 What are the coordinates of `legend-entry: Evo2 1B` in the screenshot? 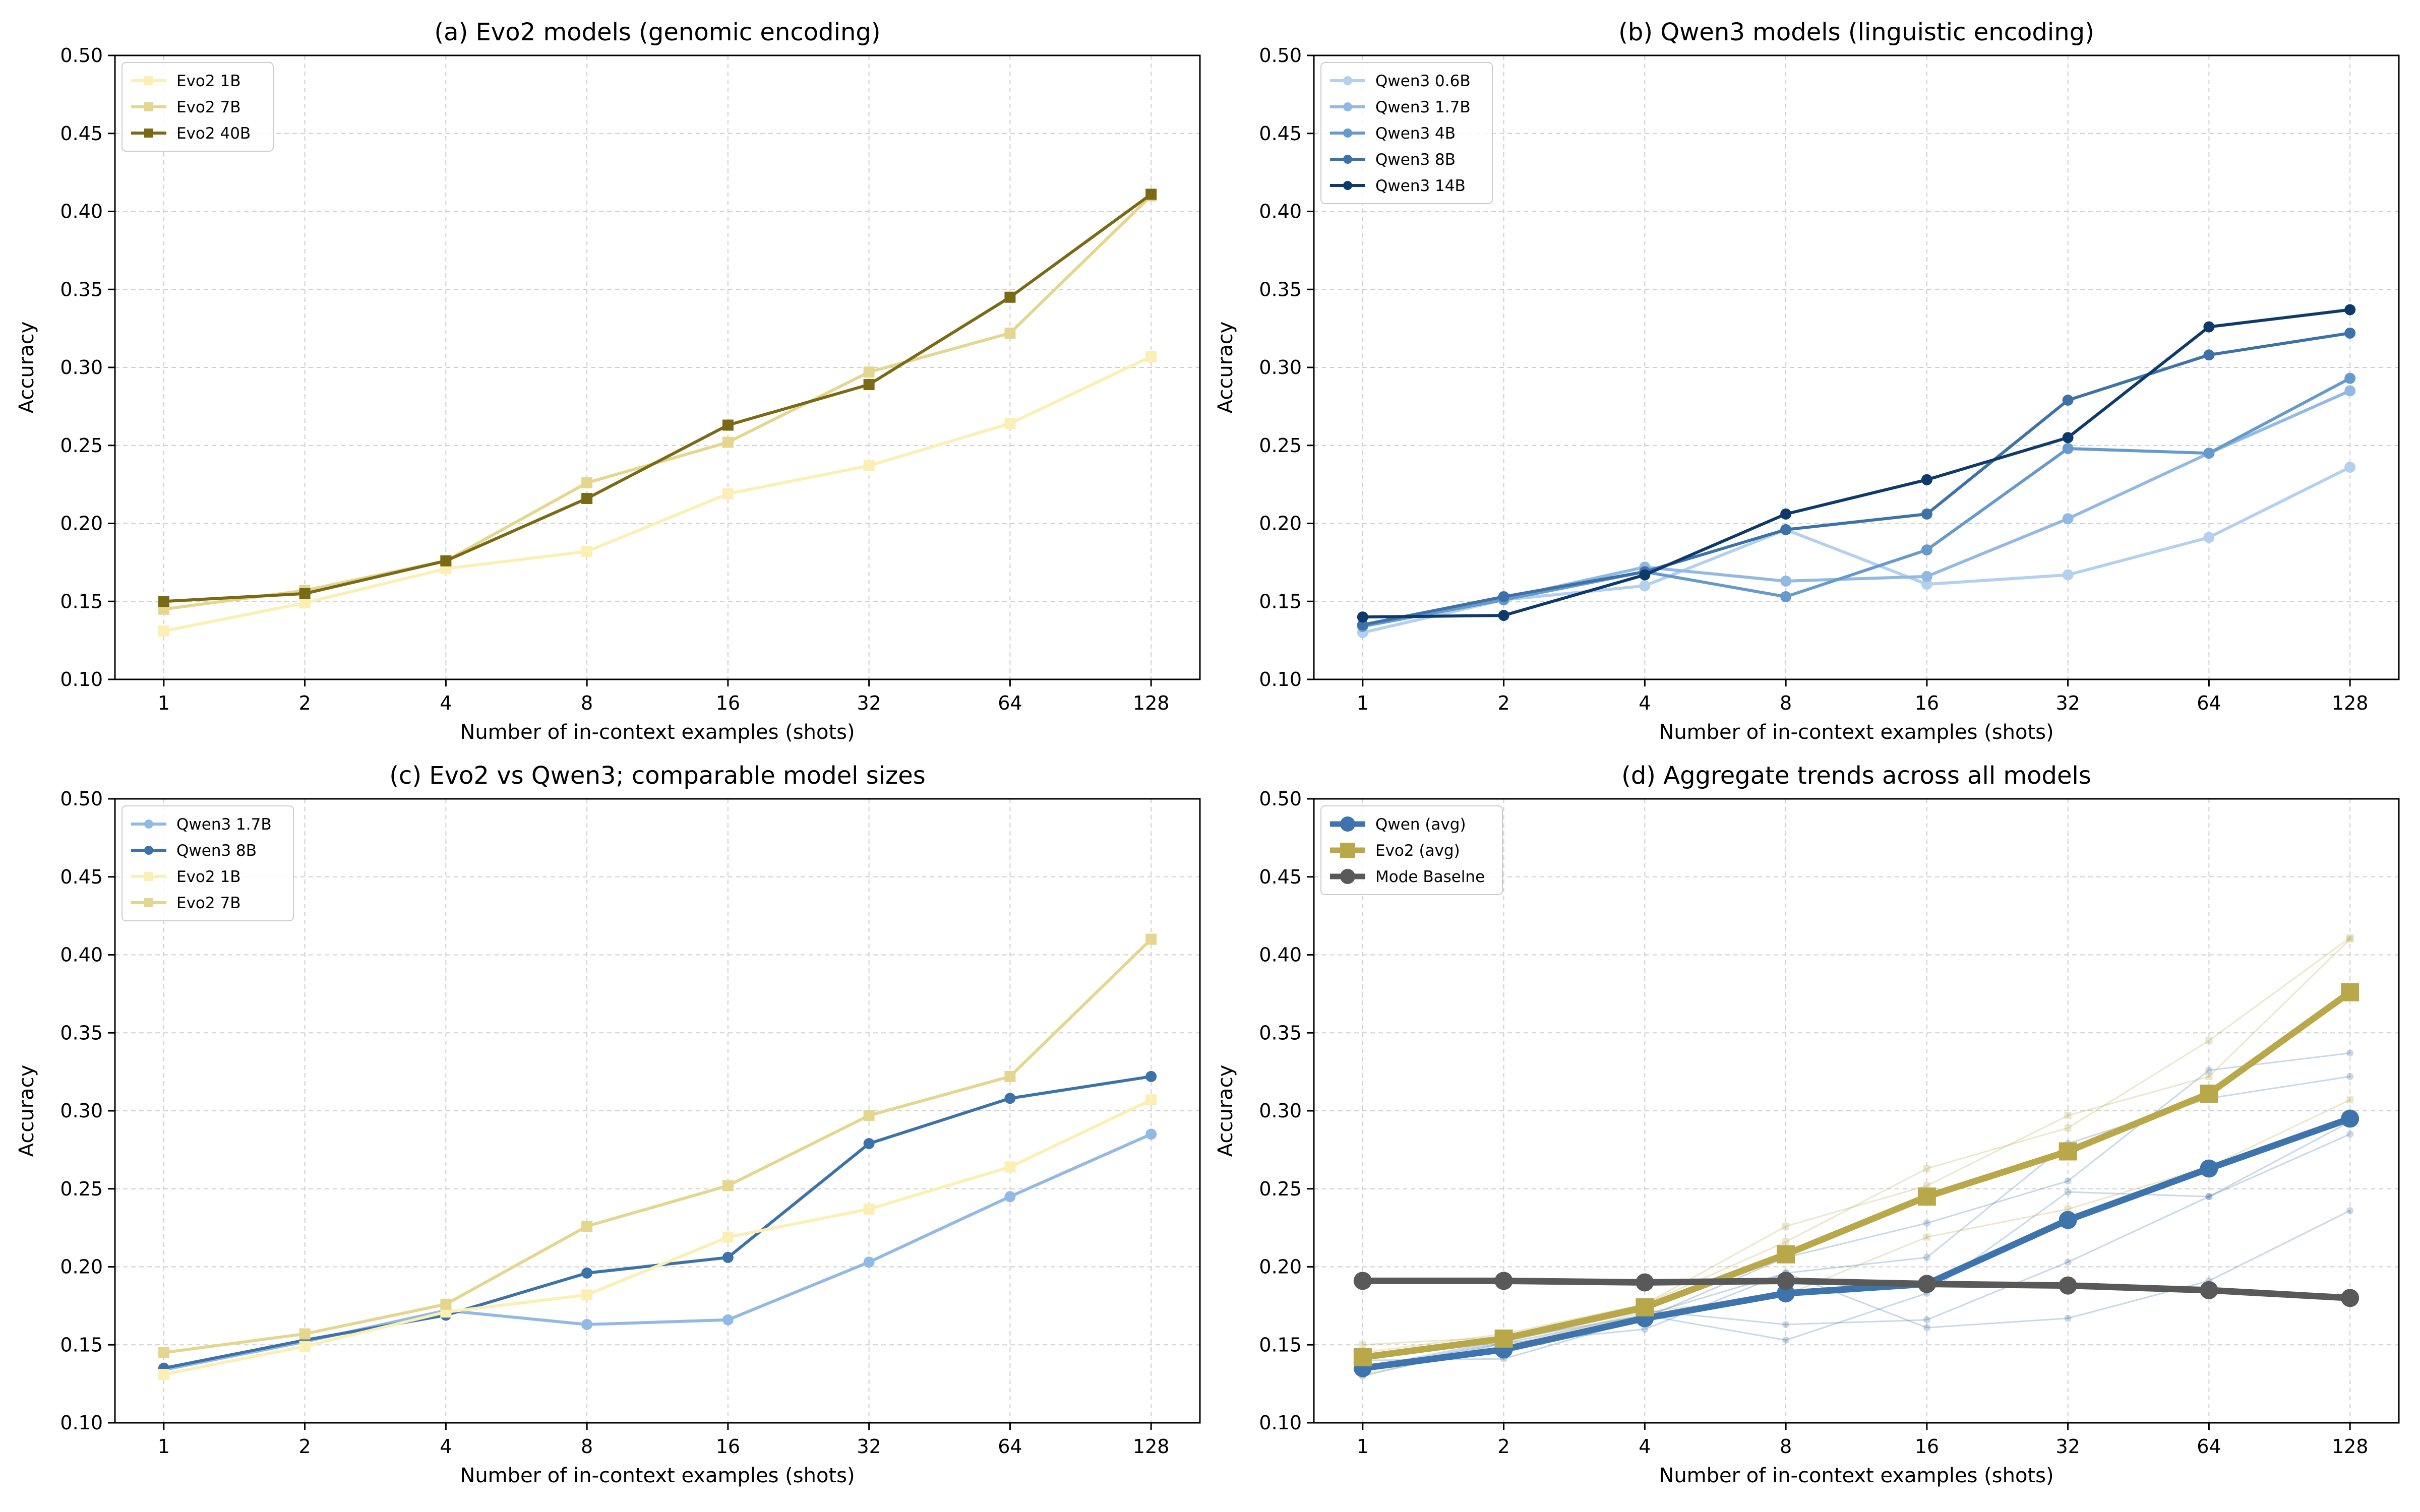 It's located at (185, 81).